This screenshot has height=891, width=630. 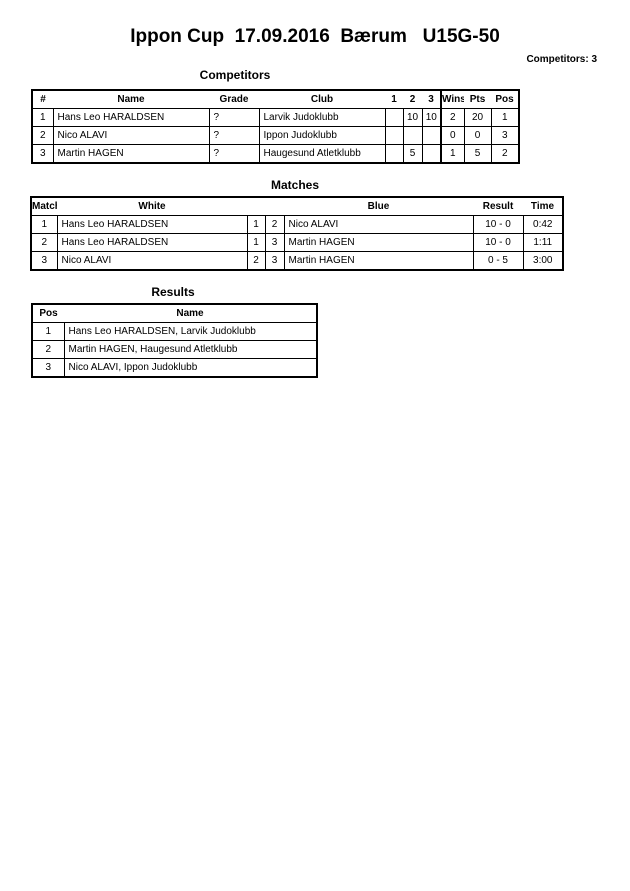 What do you see at coordinates (322, 154) in the screenshot?
I see `table-cell: Haugesund Atletklubb` at bounding box center [322, 154].